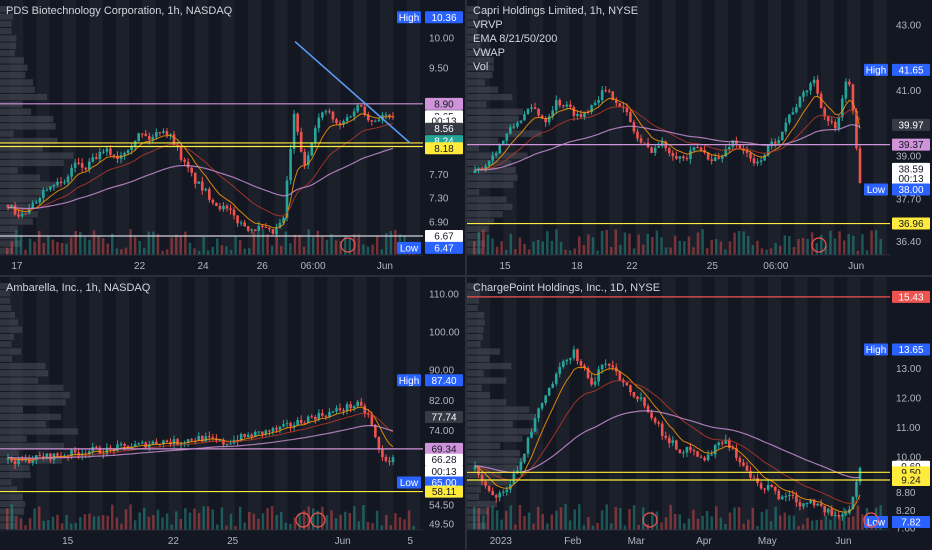 Image resolution: width=932 pixels, height=550 pixels. What do you see at coordinates (876, 190) in the screenshot?
I see `high-low-label: Low` at bounding box center [876, 190].